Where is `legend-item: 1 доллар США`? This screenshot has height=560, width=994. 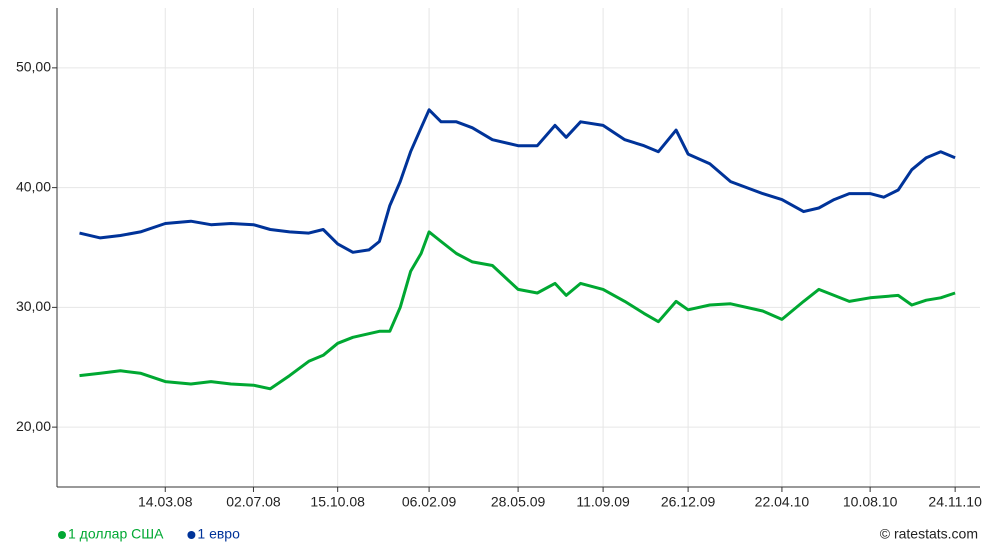 legend-item: 1 доллар США is located at coordinates (111, 534).